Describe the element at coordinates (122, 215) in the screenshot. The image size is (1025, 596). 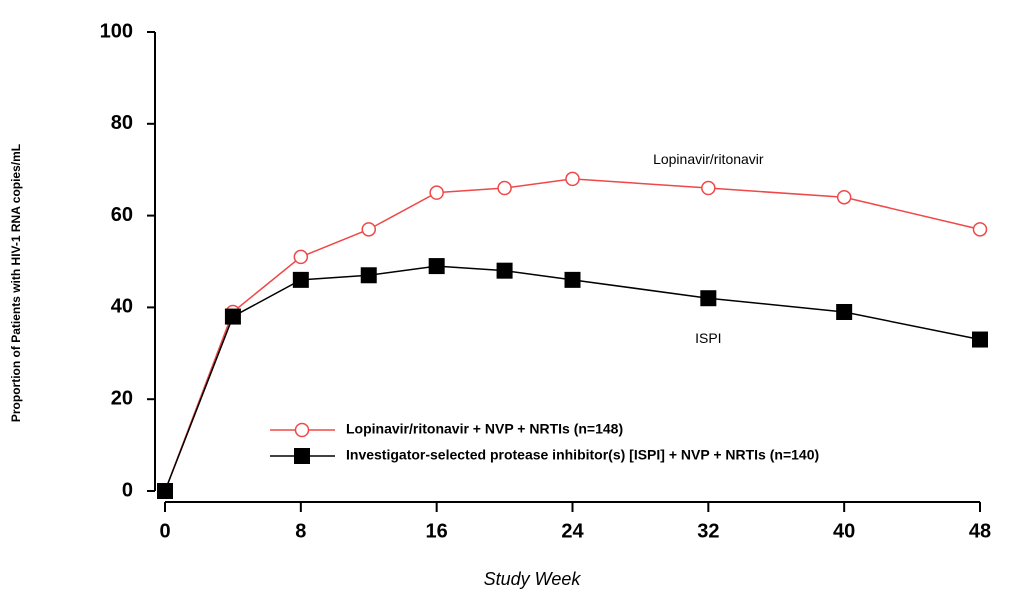
I see `y-tick-label: 60` at that location.